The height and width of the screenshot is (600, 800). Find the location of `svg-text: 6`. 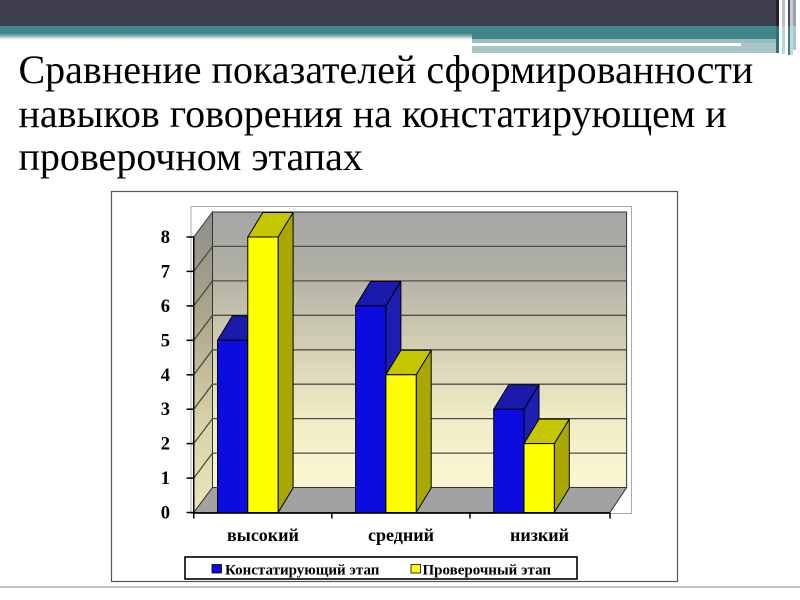

svg-text: 6 is located at coordinates (165, 307).